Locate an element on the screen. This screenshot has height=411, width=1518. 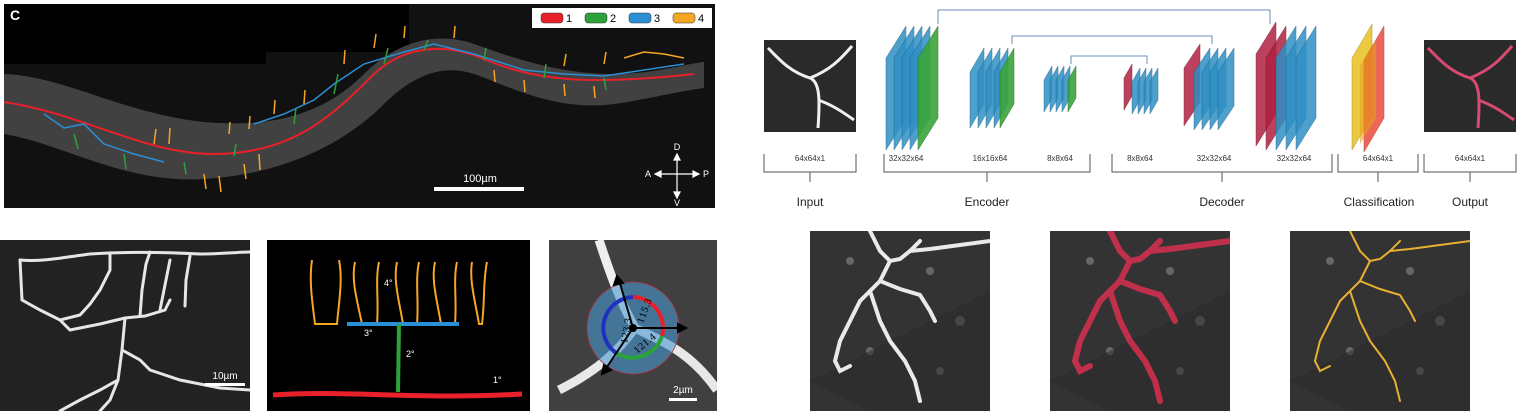
panel-letter: C is located at coordinates (15, 15).